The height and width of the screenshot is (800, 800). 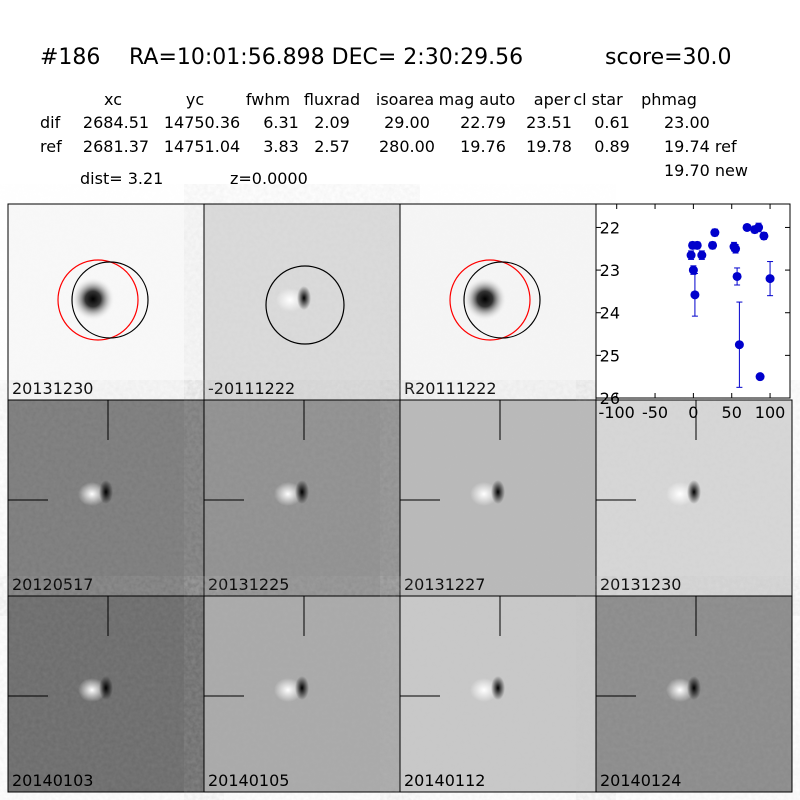 What do you see at coordinates (640, 780) in the screenshot?
I see `panel-label: 20140124` at bounding box center [640, 780].